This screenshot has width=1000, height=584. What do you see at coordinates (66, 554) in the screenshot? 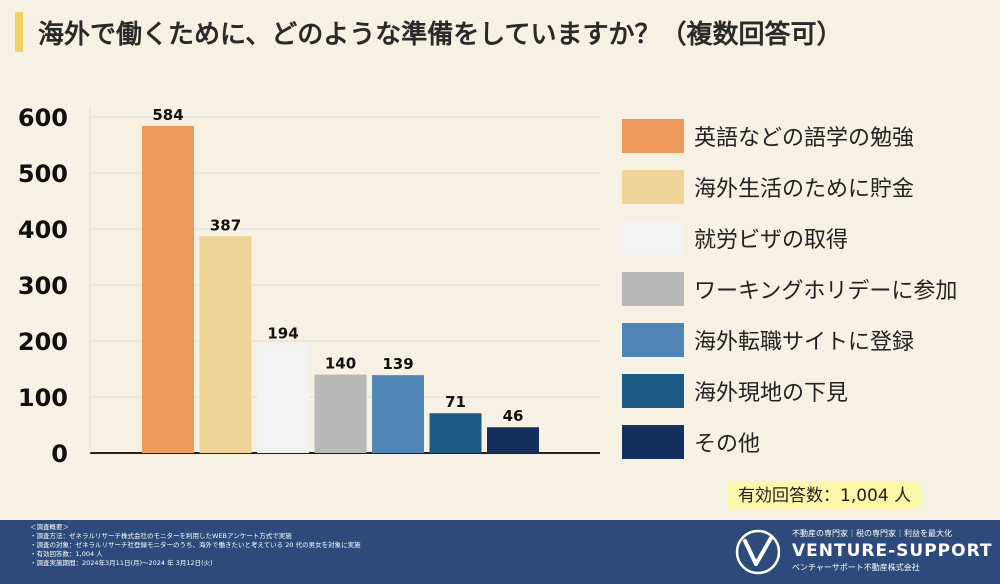
I see `survey-note-line: ・有効回答数：1,004 人` at bounding box center [66, 554].